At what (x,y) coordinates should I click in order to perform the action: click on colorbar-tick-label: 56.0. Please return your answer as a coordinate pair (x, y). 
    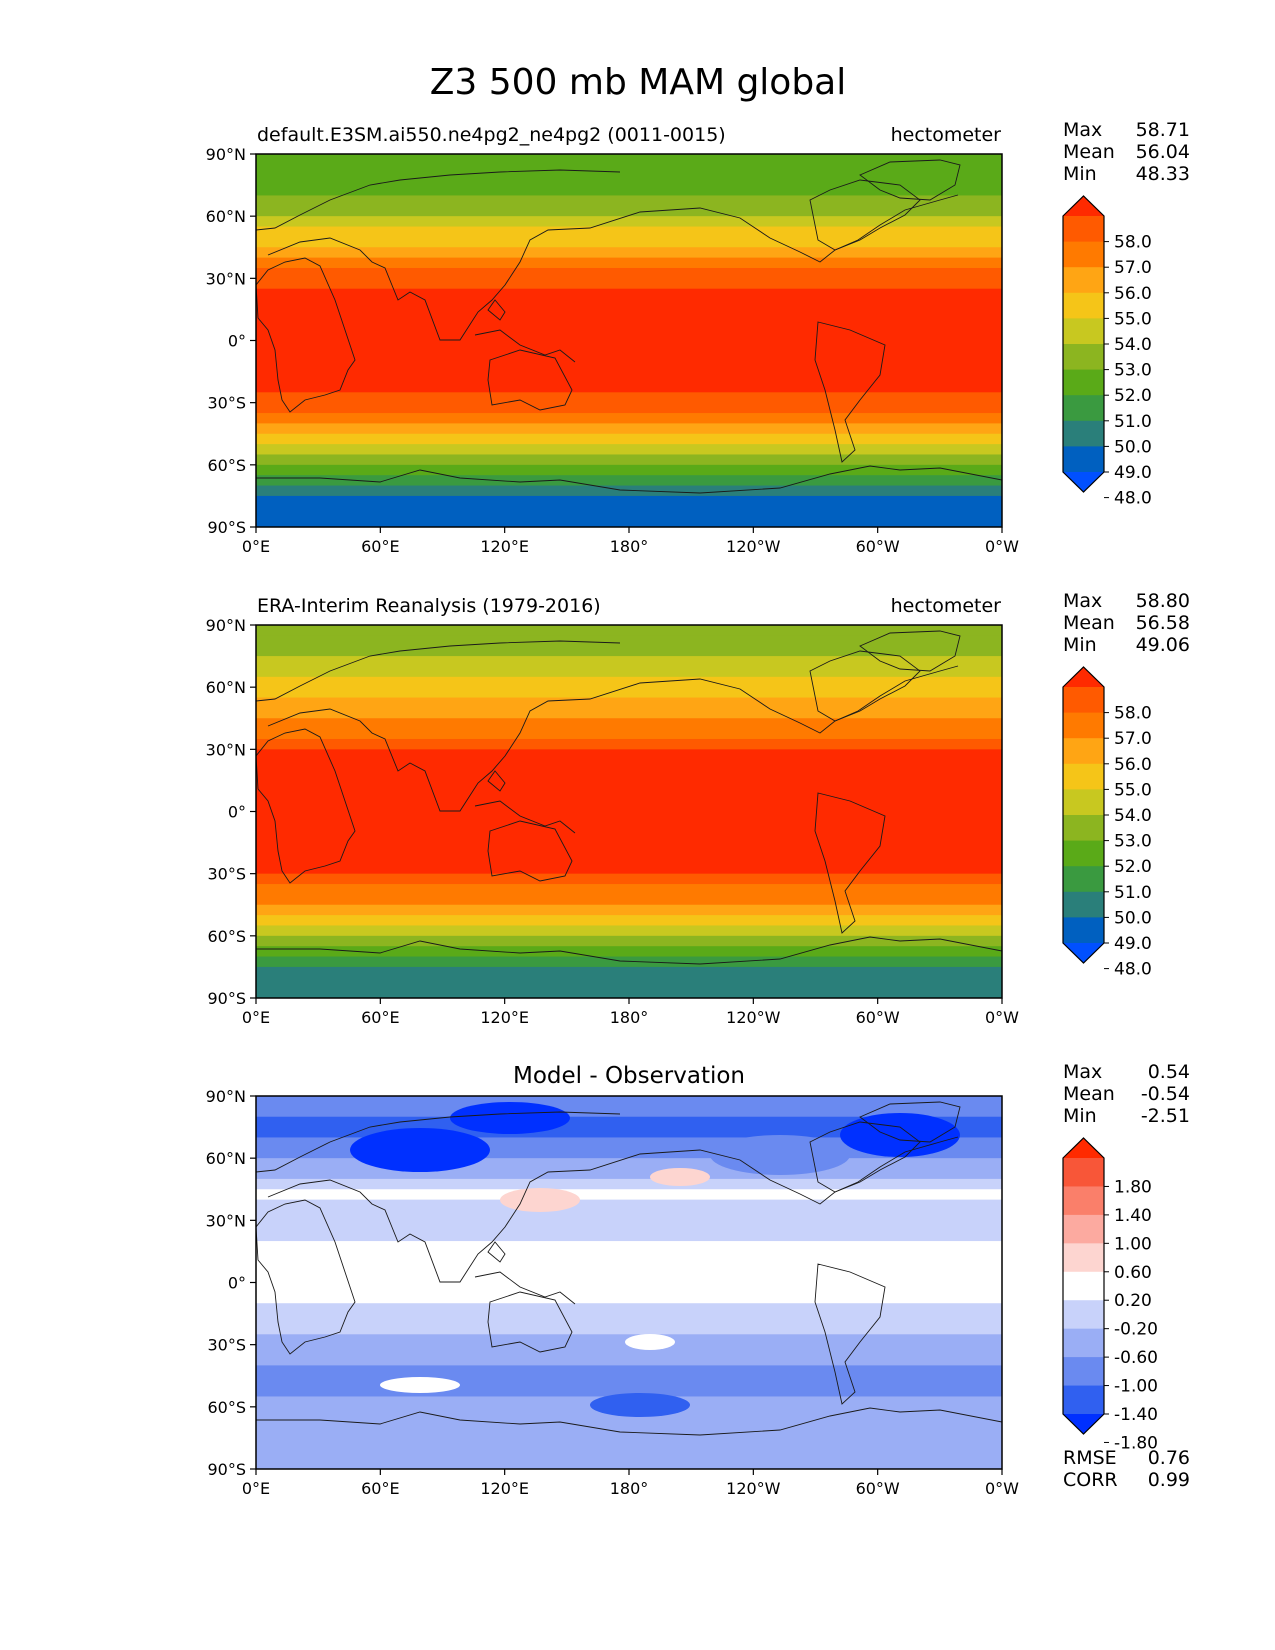
    Looking at the image, I should click on (1133, 294).